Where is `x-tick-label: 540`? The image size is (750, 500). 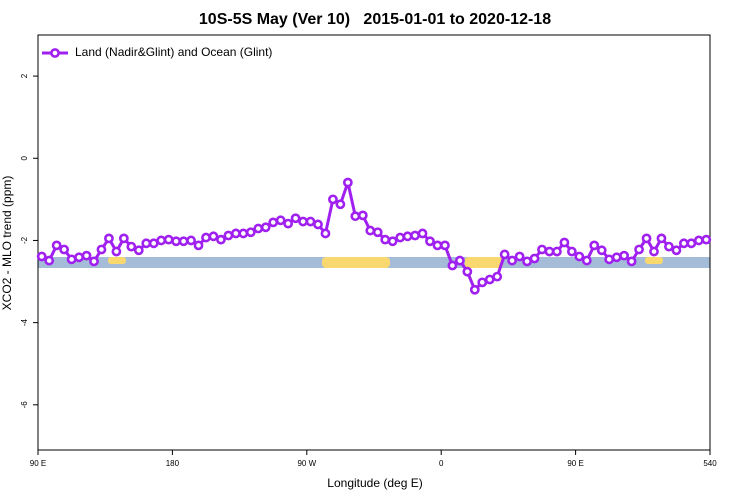
x-tick-label: 540 is located at coordinates (710, 463).